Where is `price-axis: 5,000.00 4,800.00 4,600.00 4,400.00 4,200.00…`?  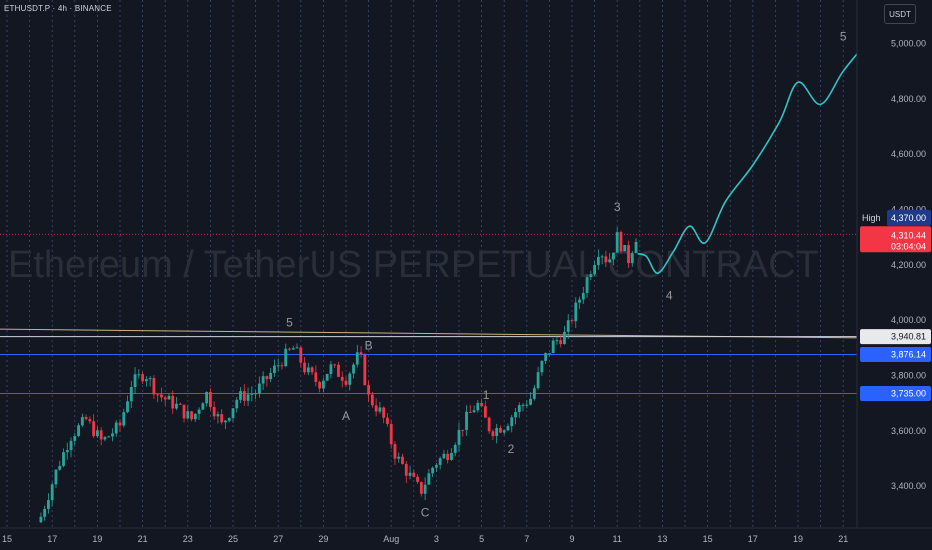 price-axis: 5,000.00 4,800.00 4,600.00 4,400.00 4,200.00… is located at coordinates (894, 275).